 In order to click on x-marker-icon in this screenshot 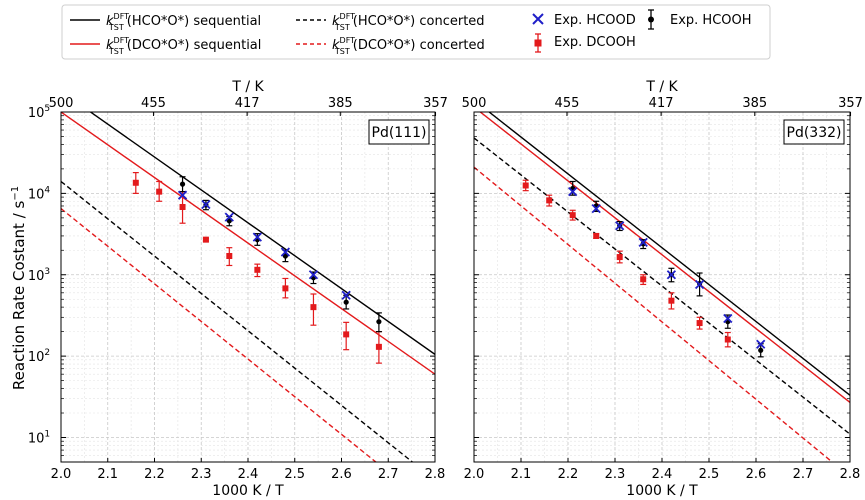, I will do `click(538, 19)`.